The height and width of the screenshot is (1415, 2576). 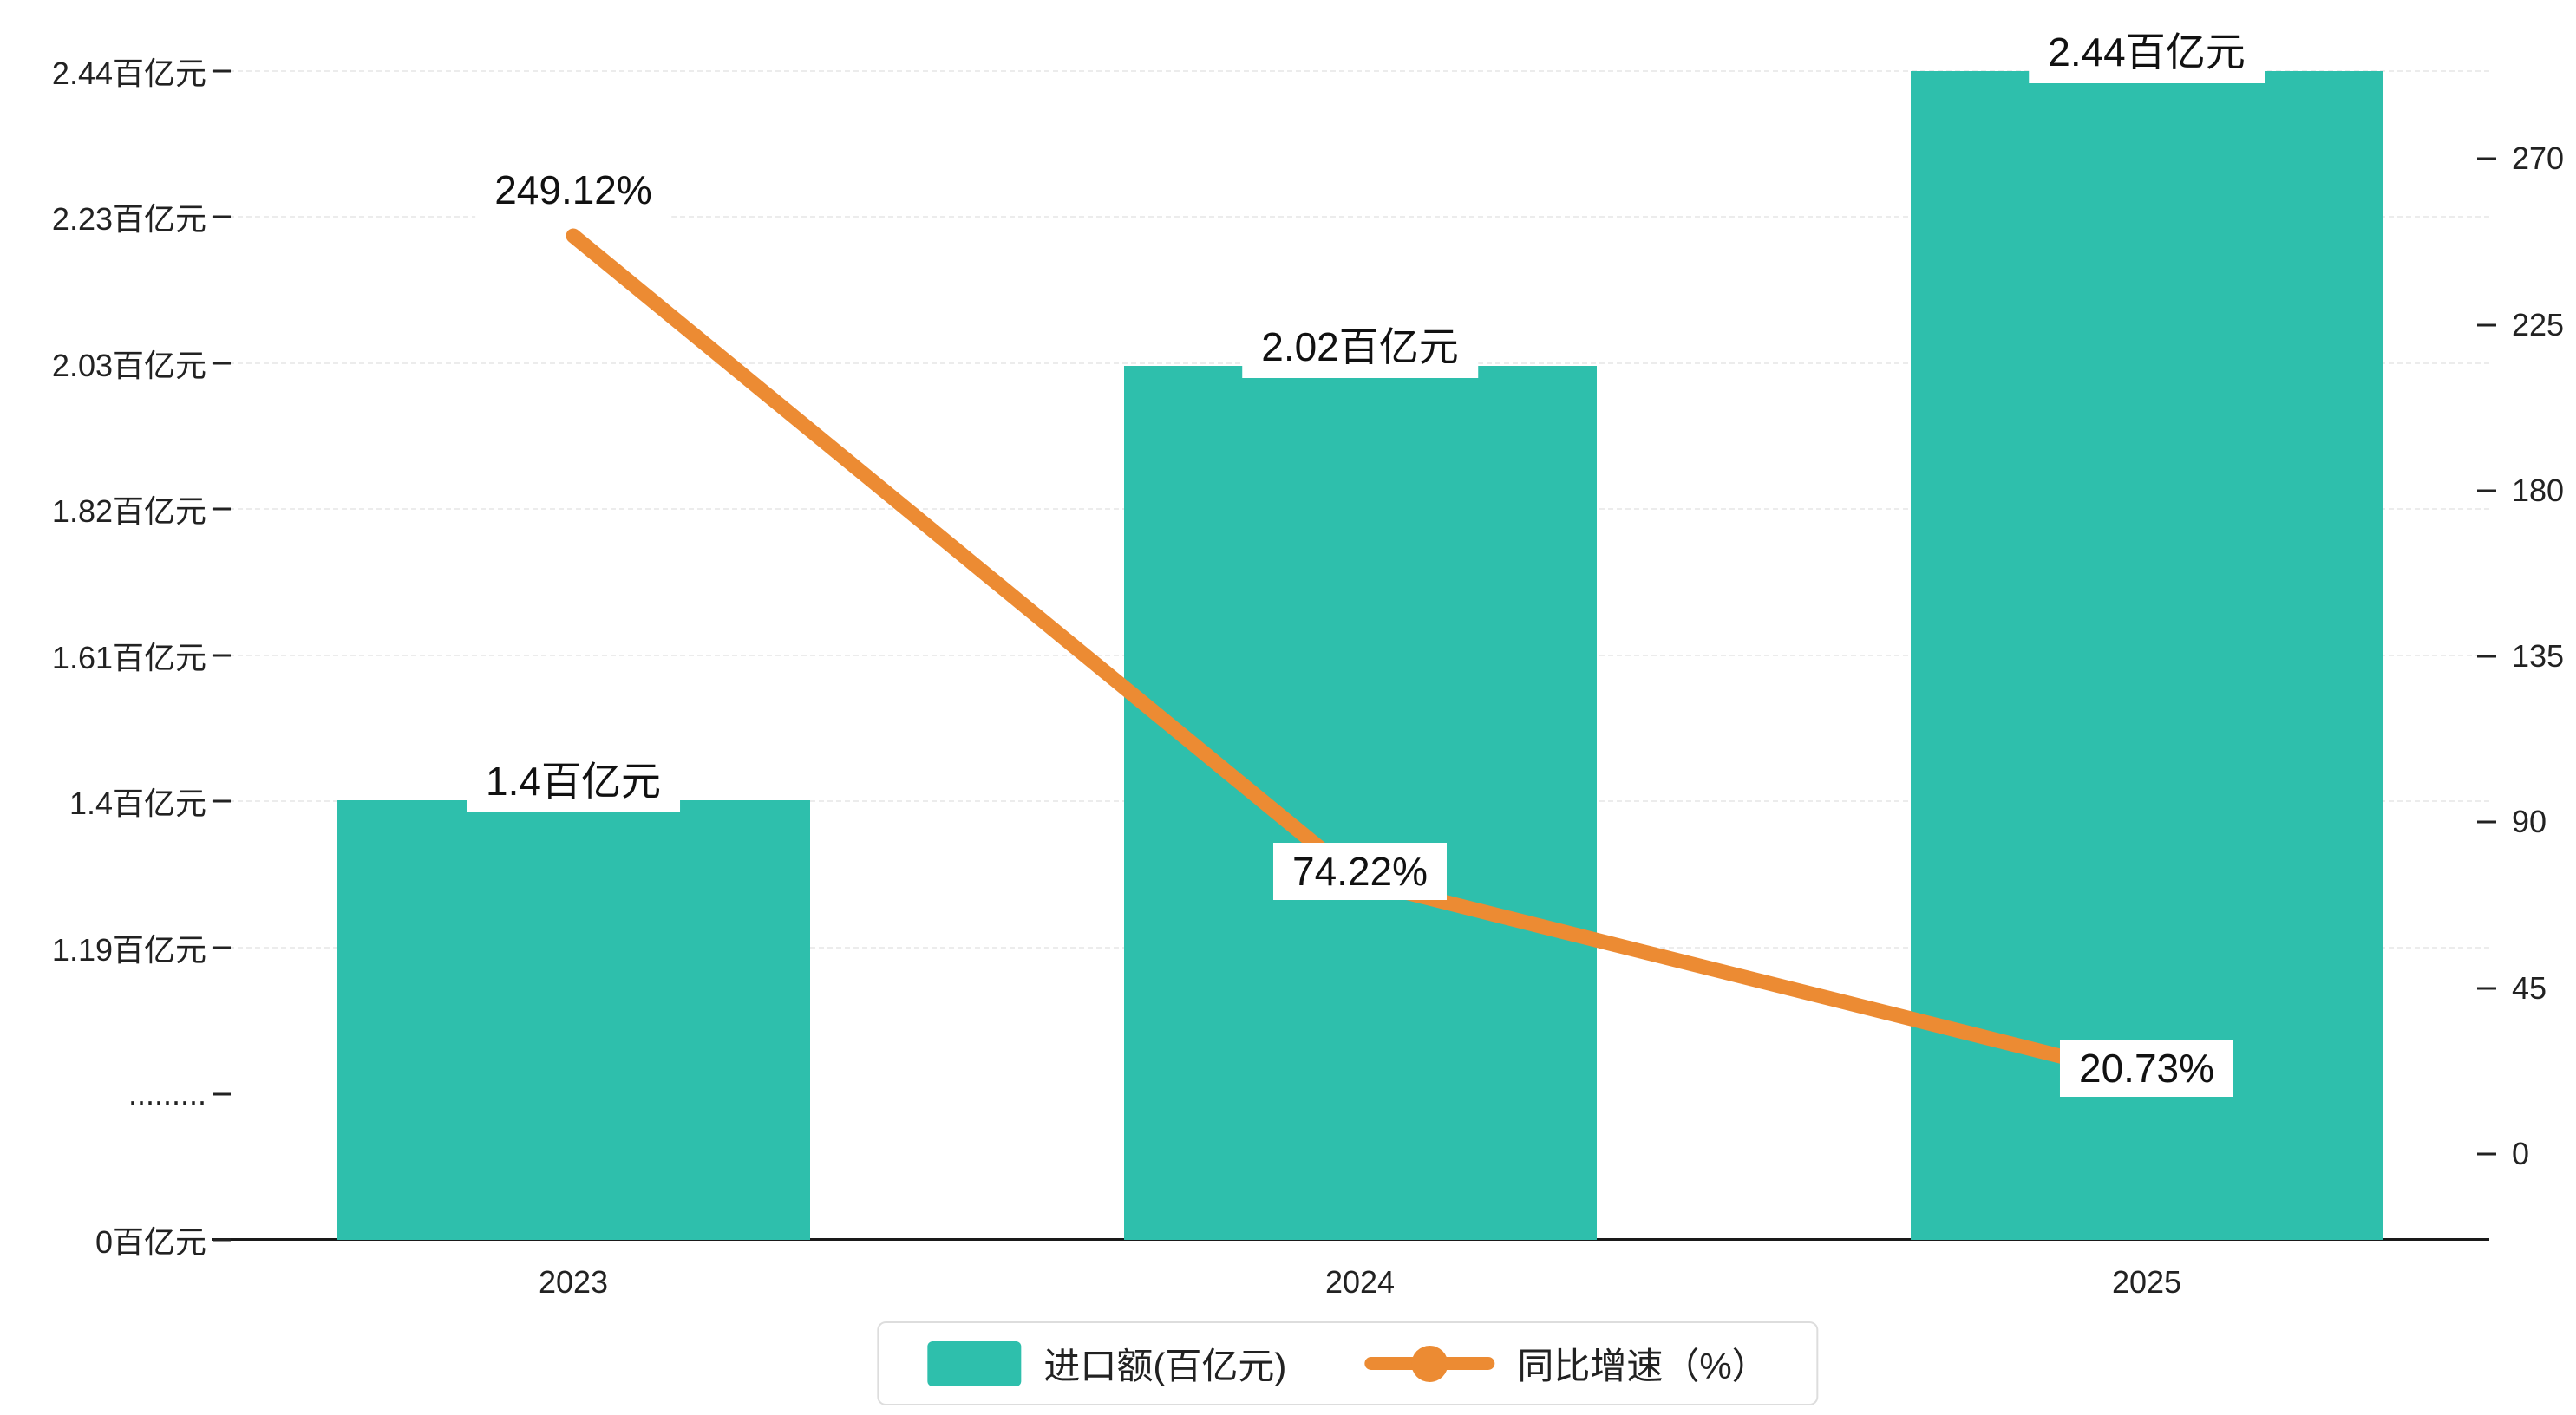 What do you see at coordinates (573, 779) in the screenshot?
I see `bar-value-label: 1.4百亿元` at bounding box center [573, 779].